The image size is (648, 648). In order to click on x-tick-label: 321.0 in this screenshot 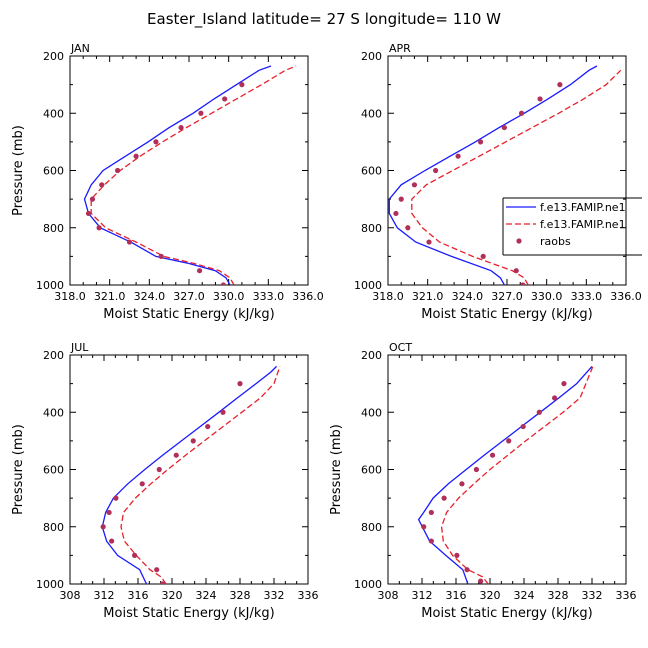, I will do `click(428, 296)`.